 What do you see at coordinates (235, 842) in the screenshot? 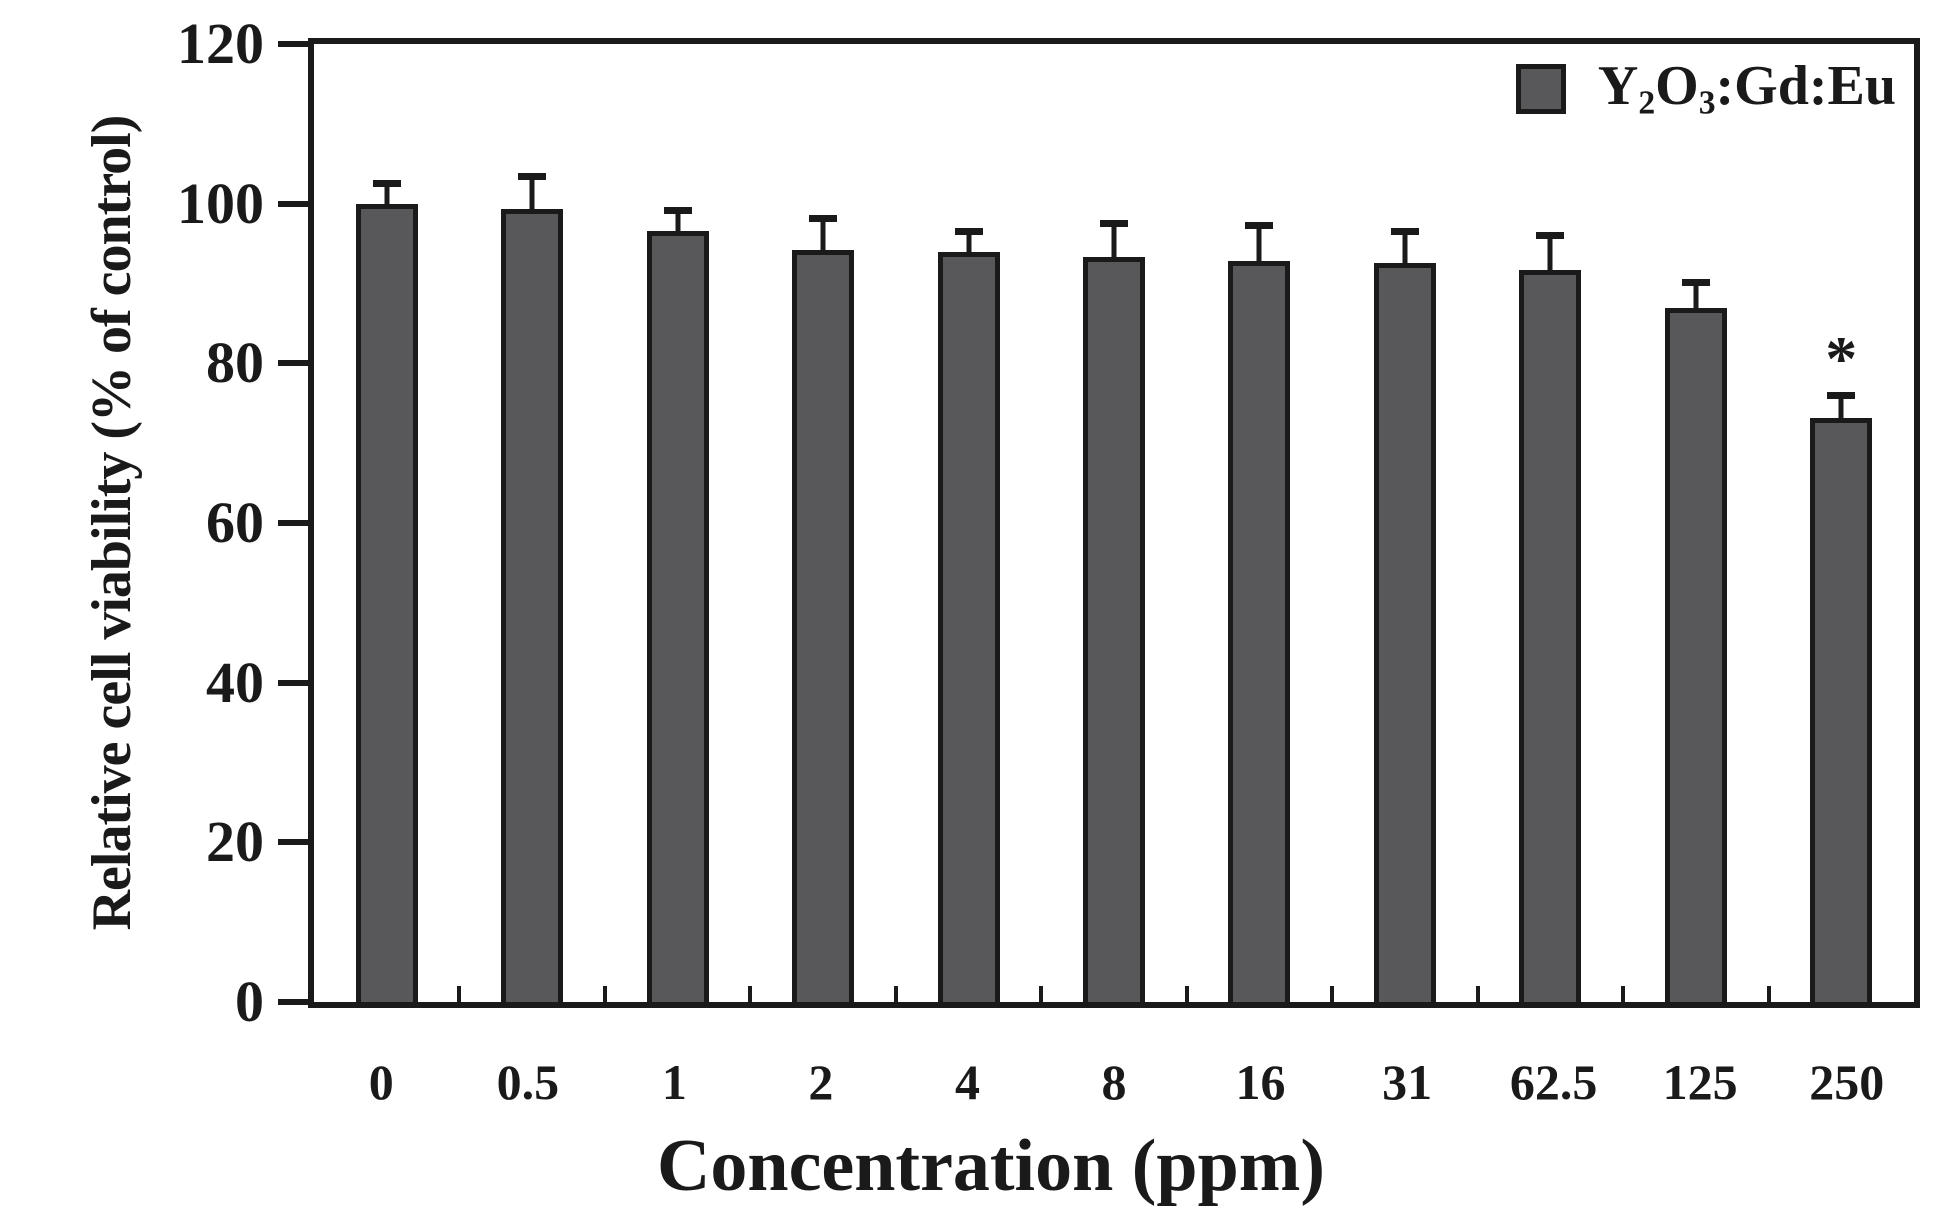
I see `y-tick-label: 20` at bounding box center [235, 842].